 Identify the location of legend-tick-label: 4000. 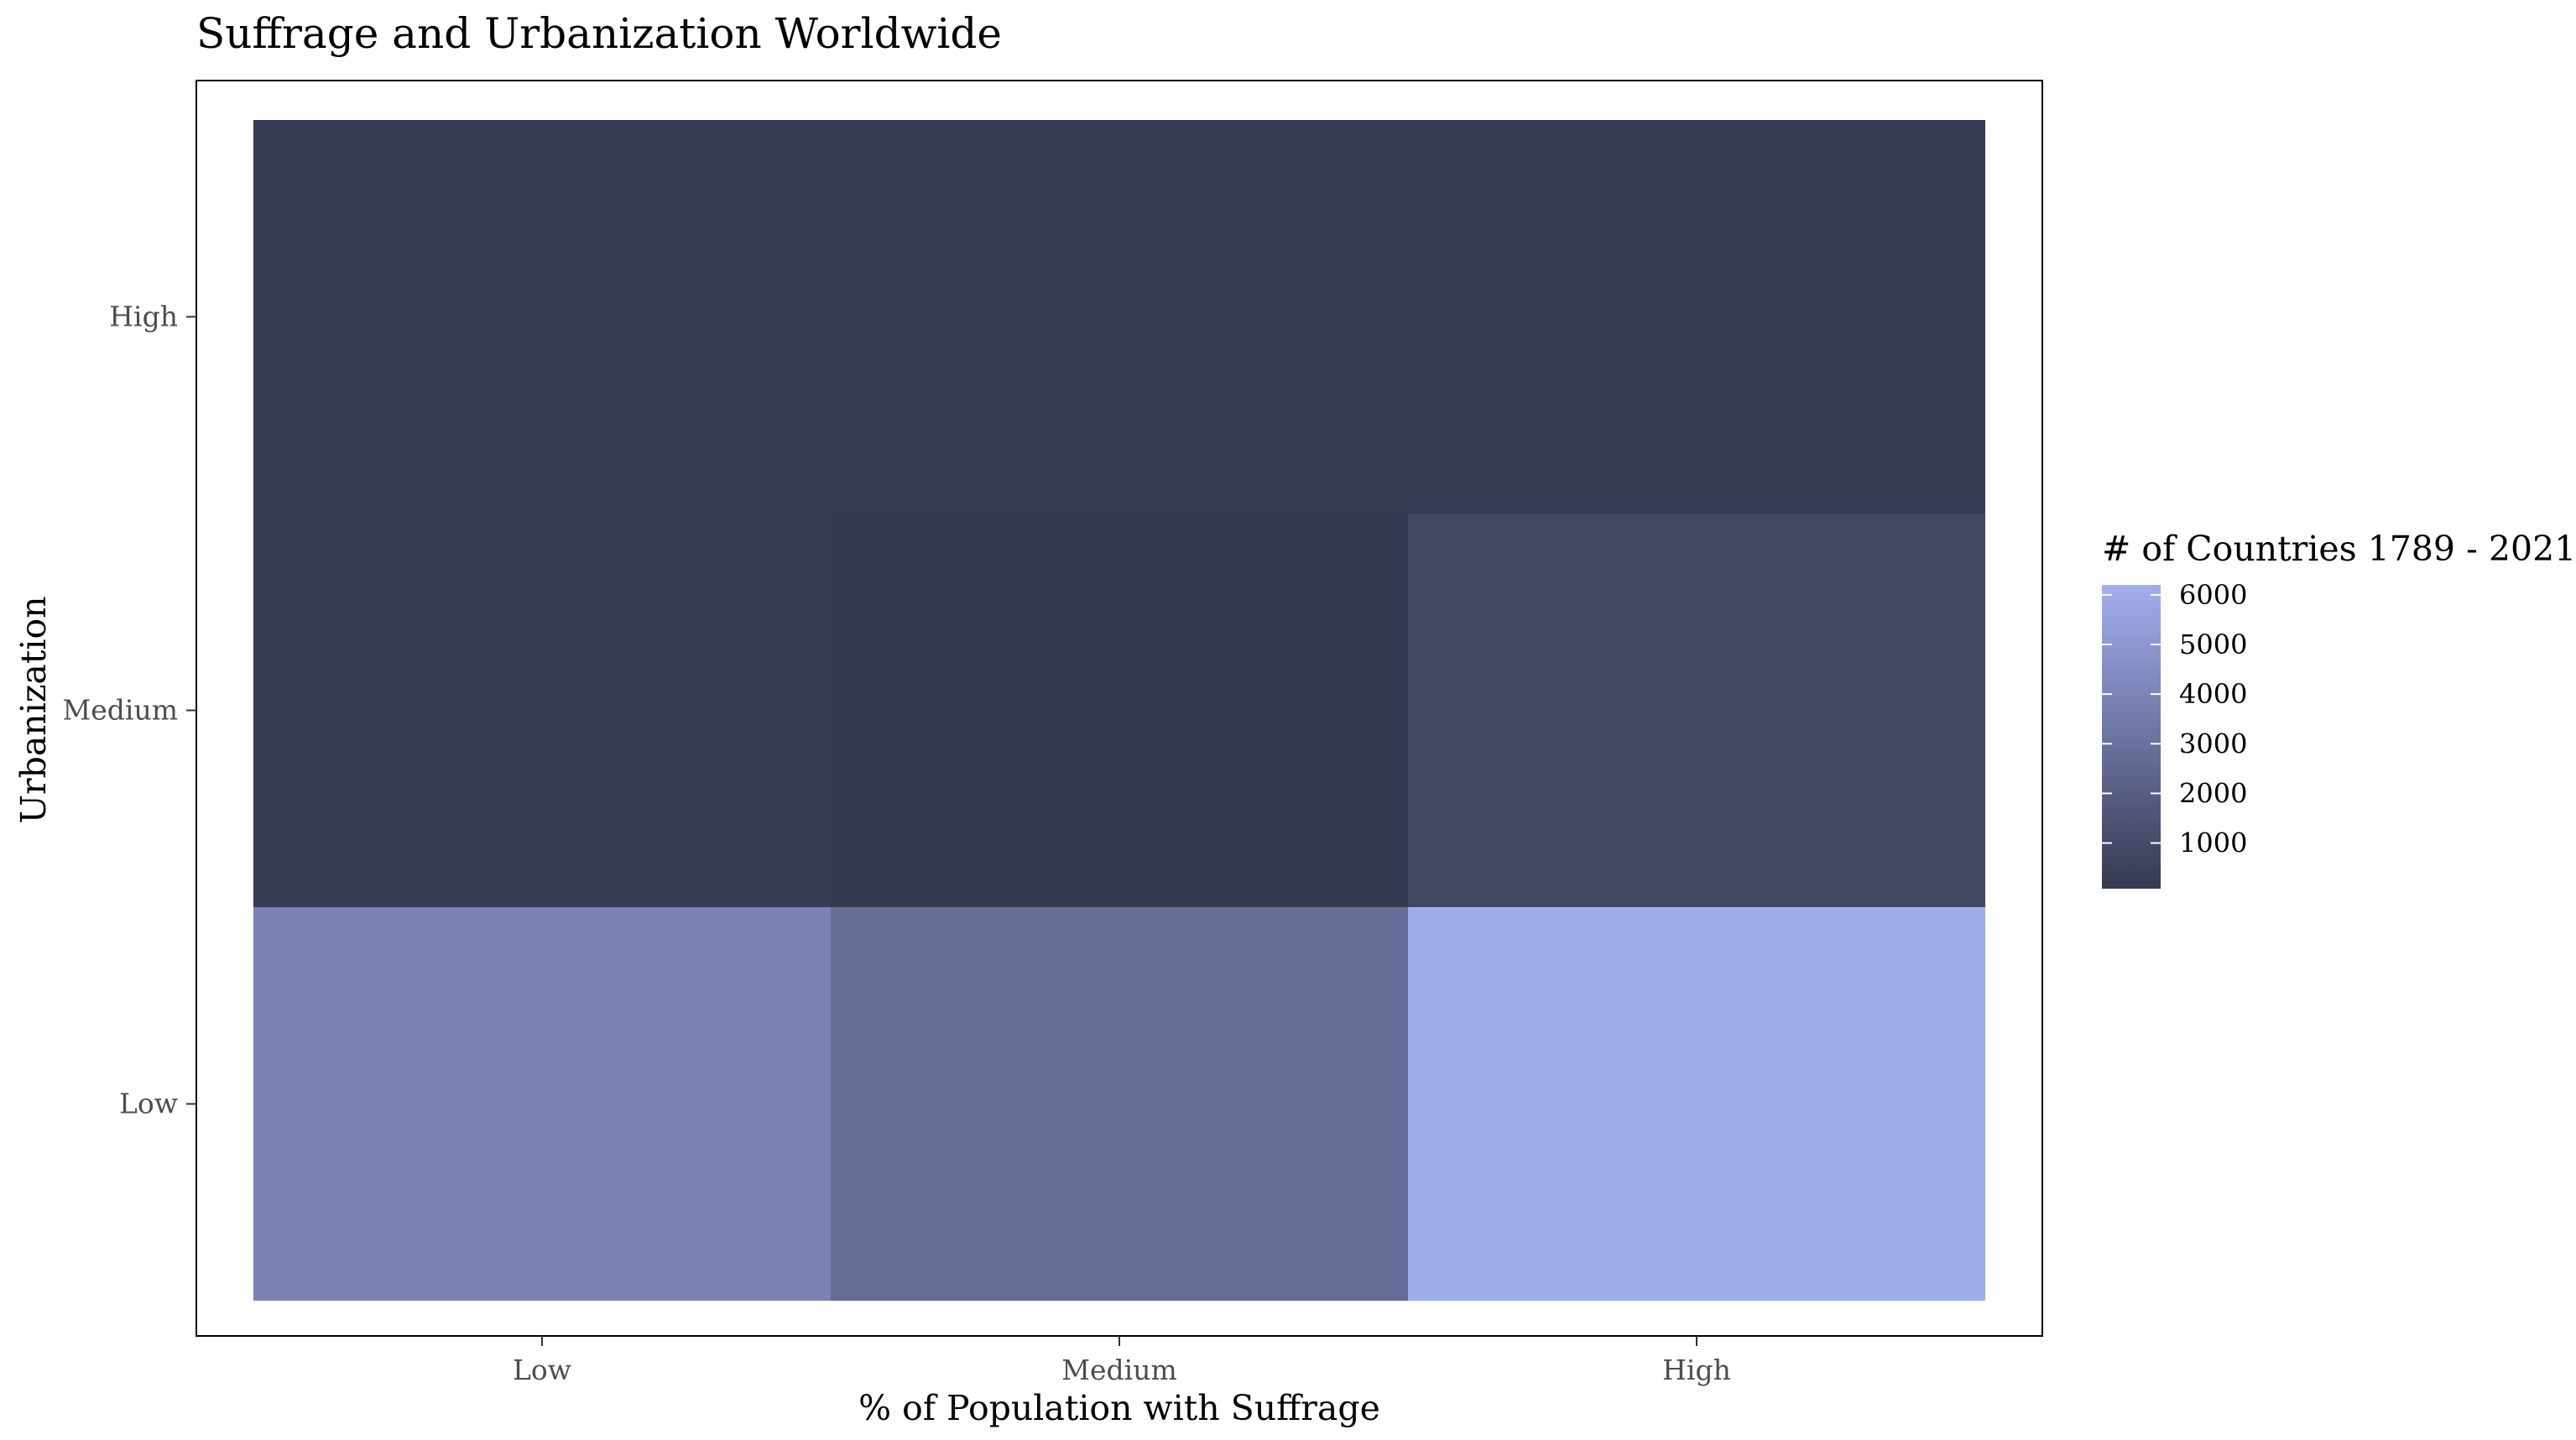
(2213, 694).